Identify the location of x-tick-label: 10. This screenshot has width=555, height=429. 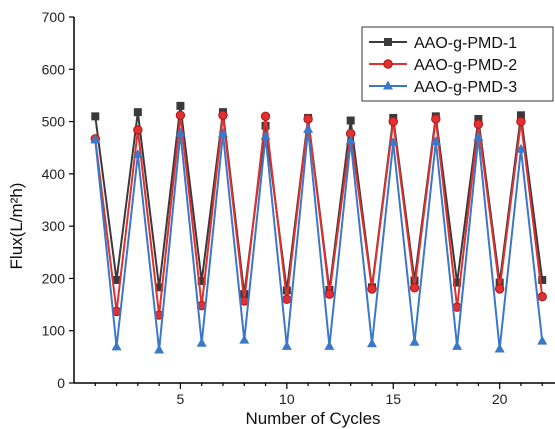
(287, 399).